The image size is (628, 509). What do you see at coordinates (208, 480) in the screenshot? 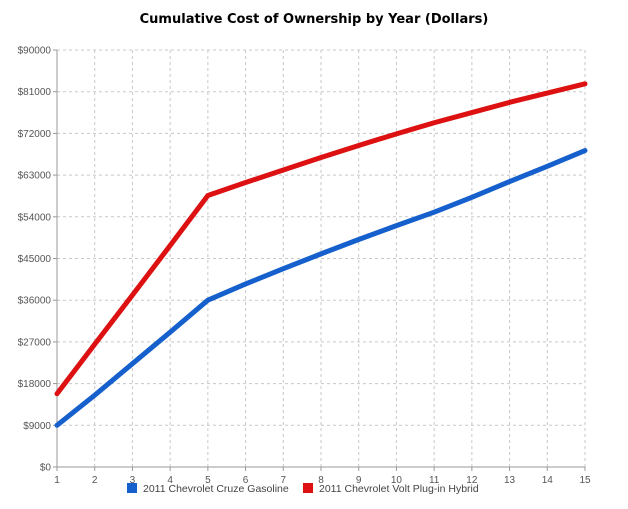
I see `x-tick-label: 5` at bounding box center [208, 480].